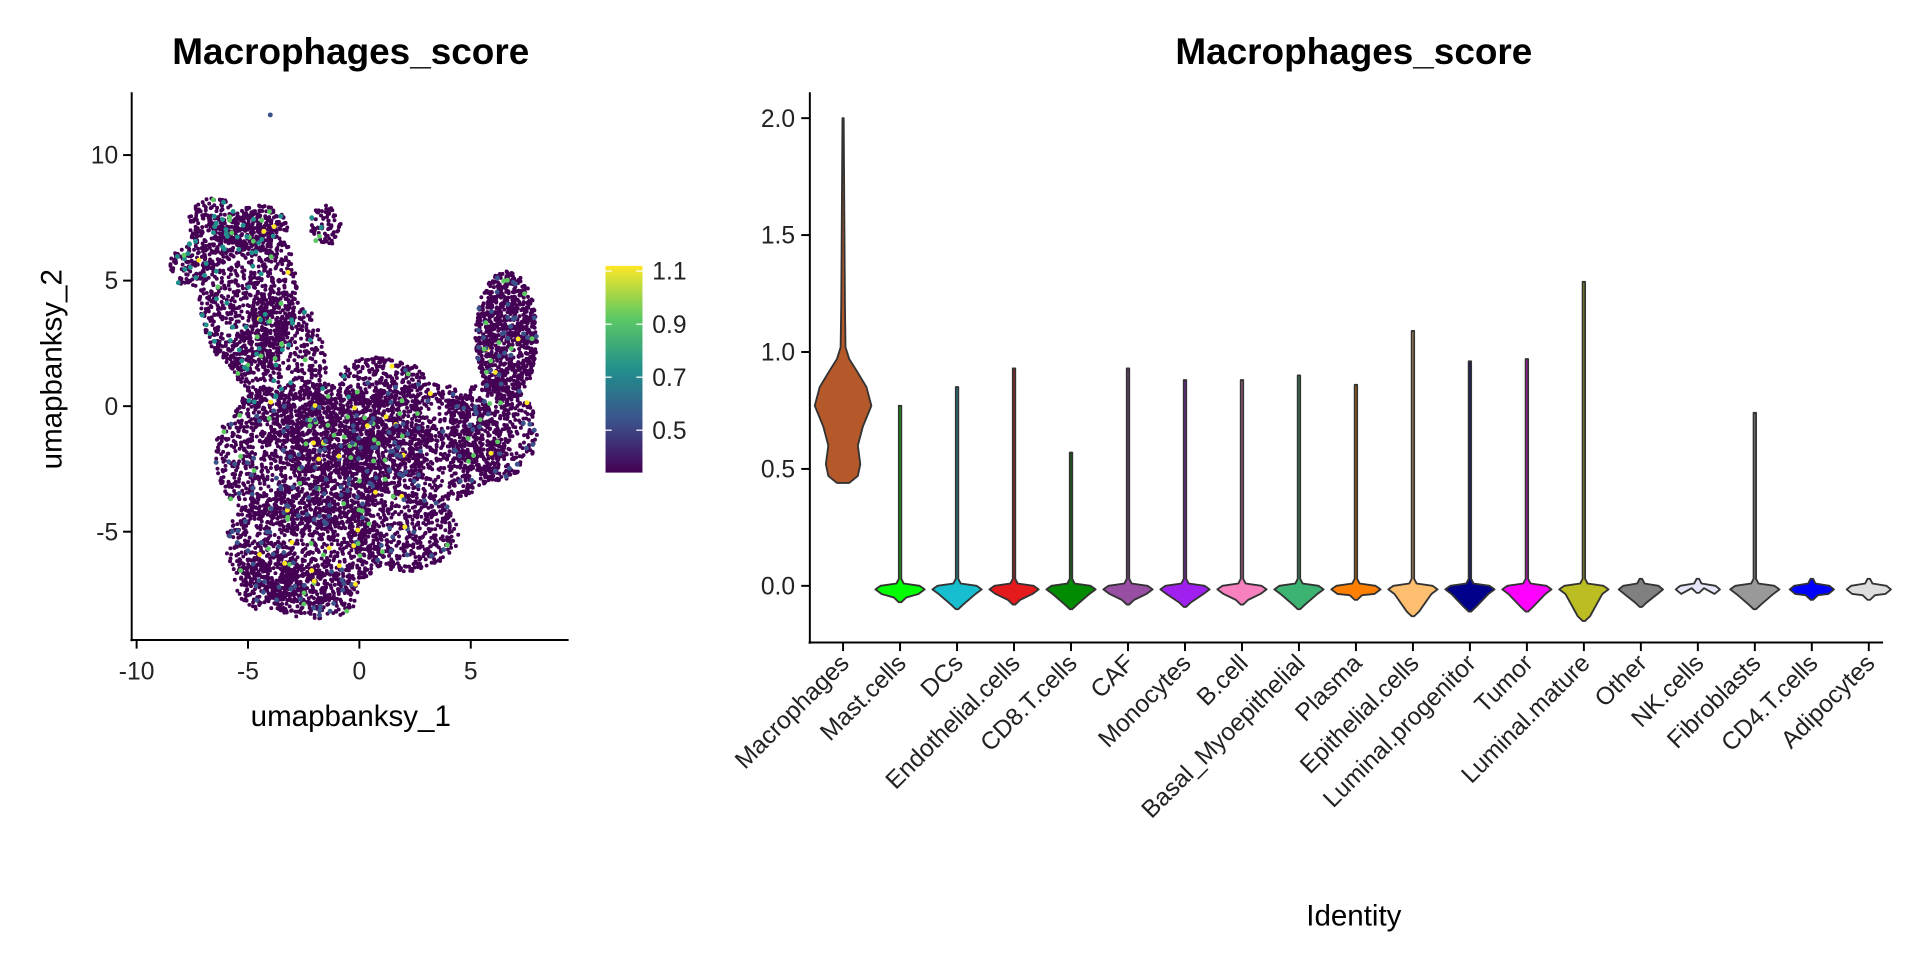 The width and height of the screenshot is (1920, 960). I want to click on umap-points, so click(353, 366).